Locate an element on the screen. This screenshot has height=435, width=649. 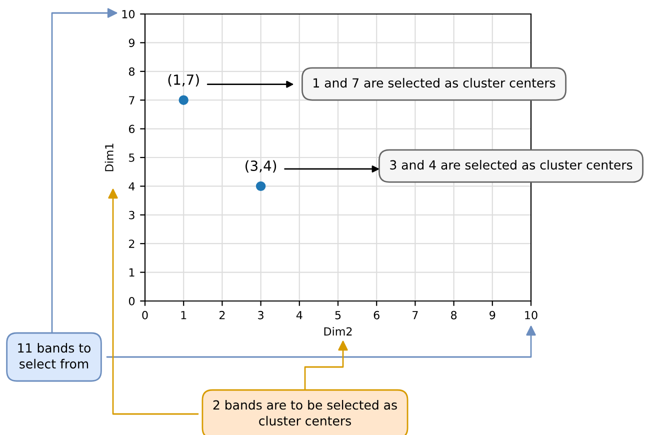
x-tick-label: 0 is located at coordinates (145, 315).